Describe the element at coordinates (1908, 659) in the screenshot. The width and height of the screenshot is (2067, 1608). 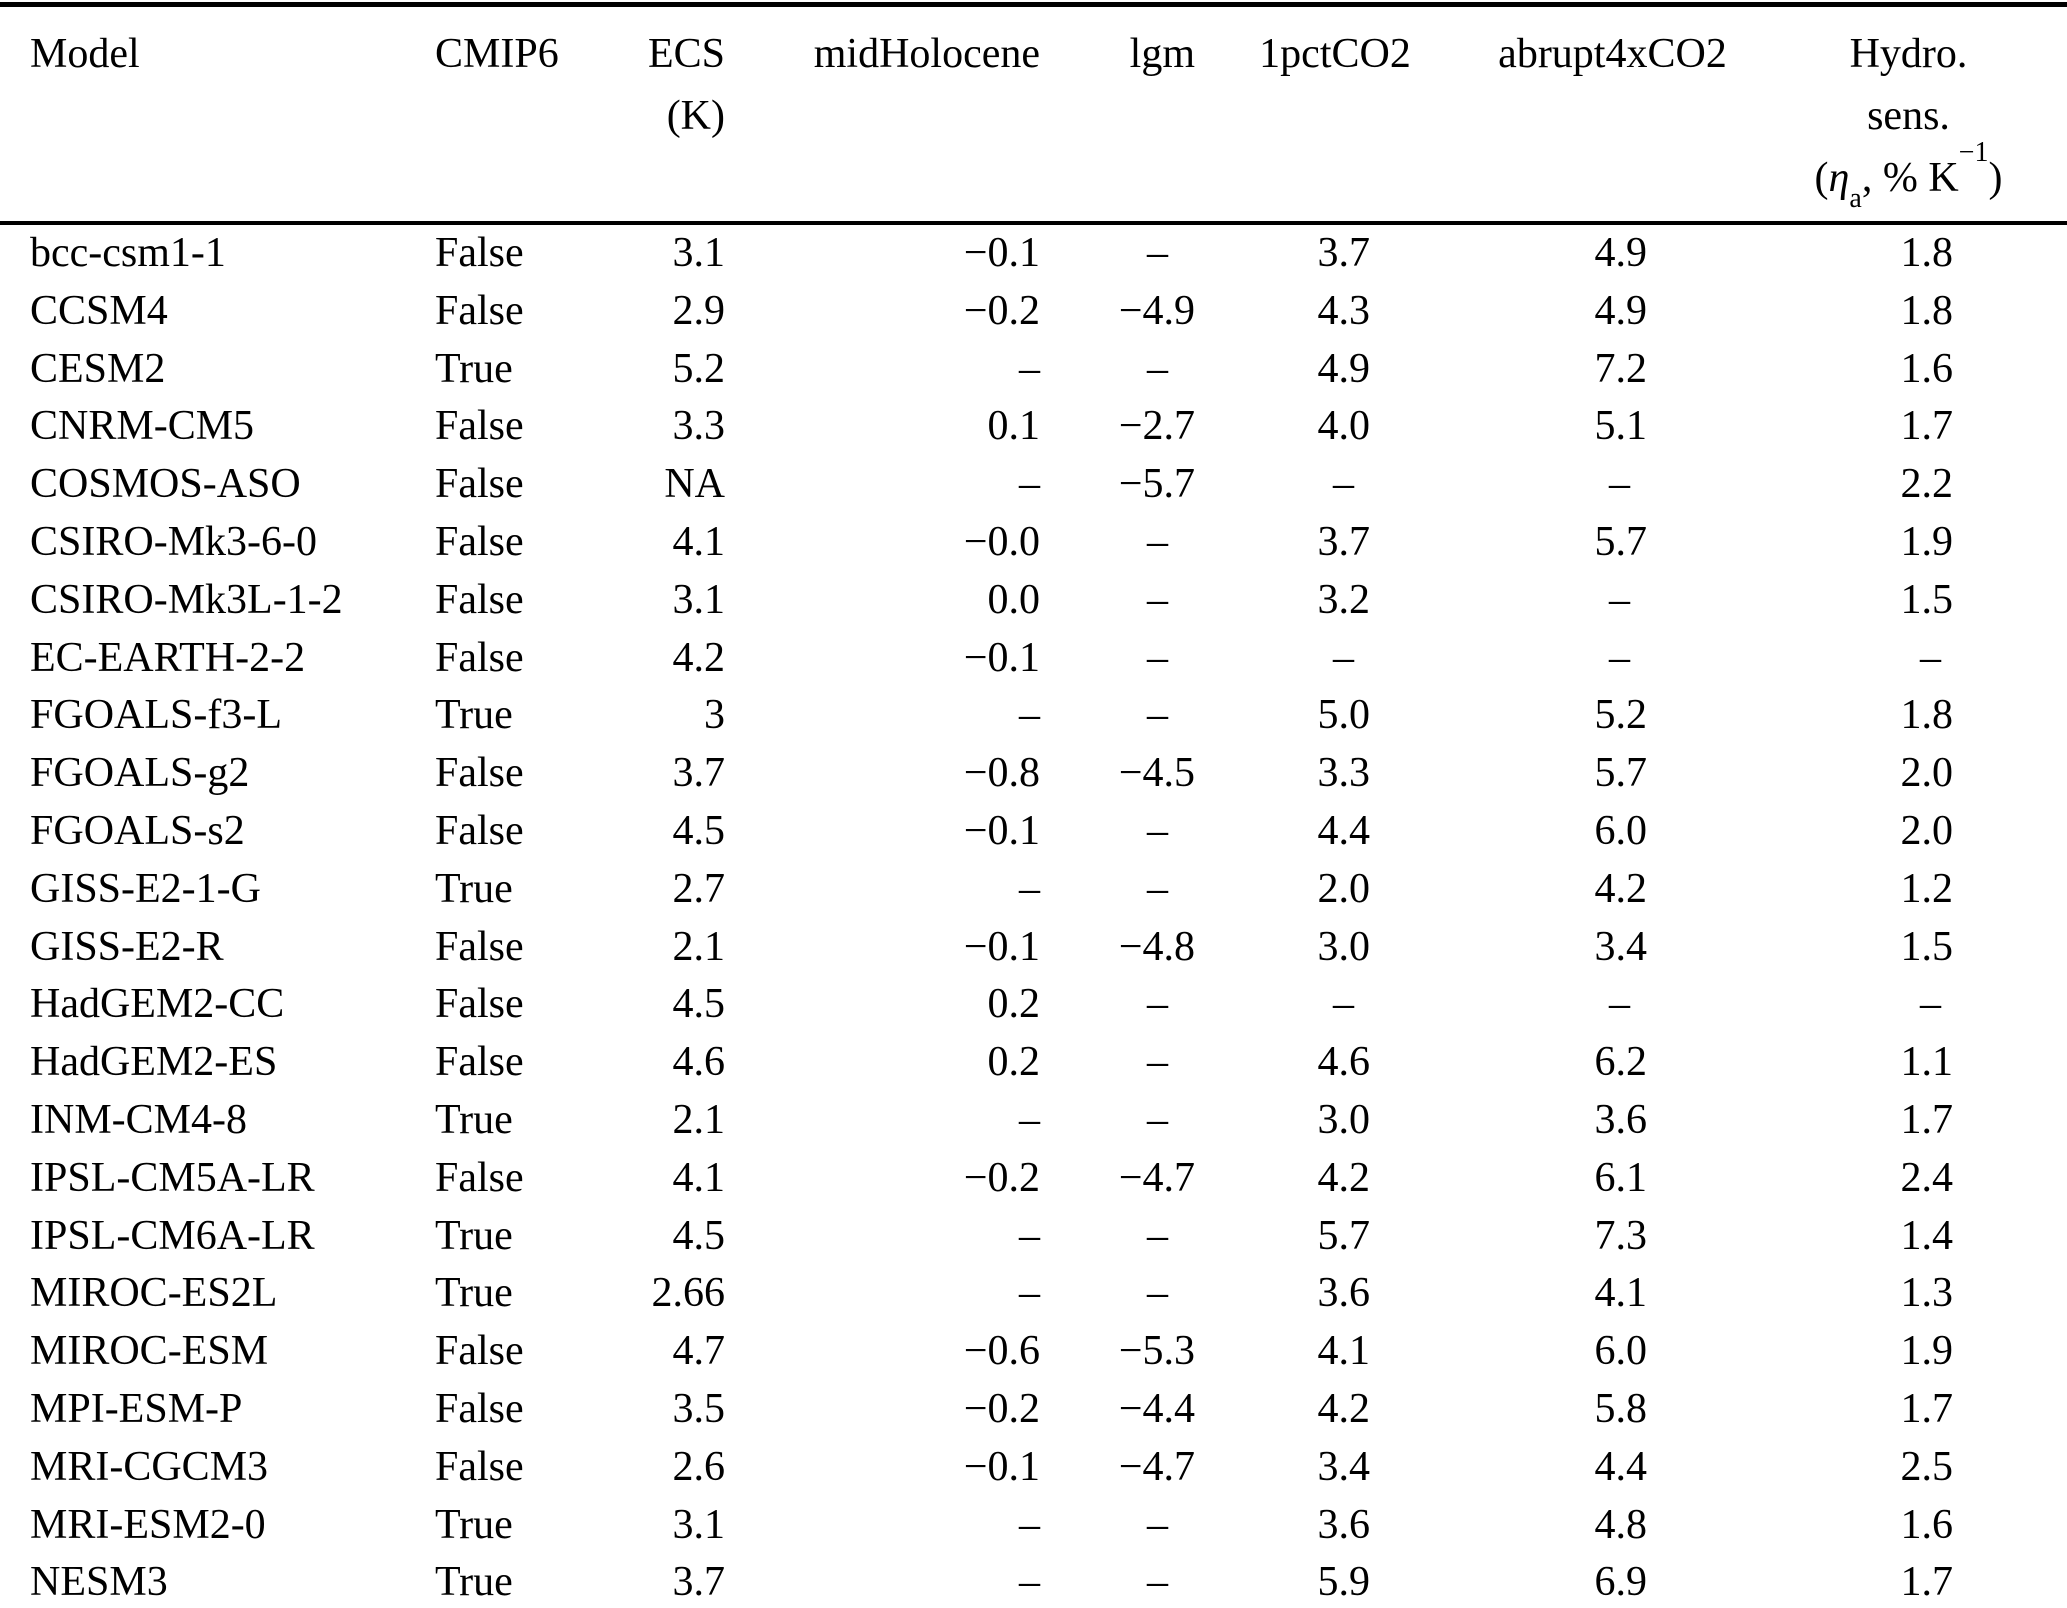
I see `cell-hydro_sens: –` at that location.